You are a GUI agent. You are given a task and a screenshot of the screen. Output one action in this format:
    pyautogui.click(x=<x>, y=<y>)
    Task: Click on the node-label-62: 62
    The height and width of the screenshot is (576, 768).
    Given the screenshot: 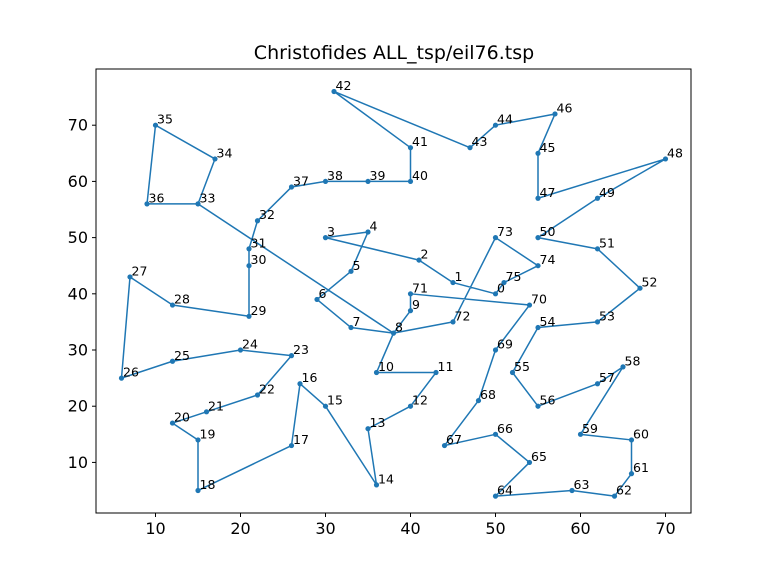 What is the action you would take?
    pyautogui.click(x=624, y=490)
    